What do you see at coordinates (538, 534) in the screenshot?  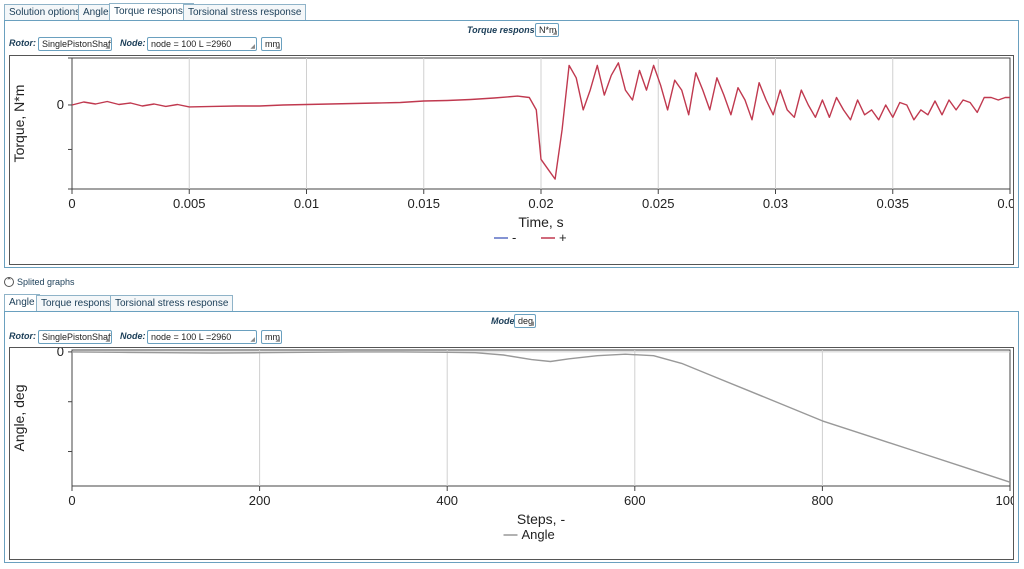 I see `legend-label: Angle` at bounding box center [538, 534].